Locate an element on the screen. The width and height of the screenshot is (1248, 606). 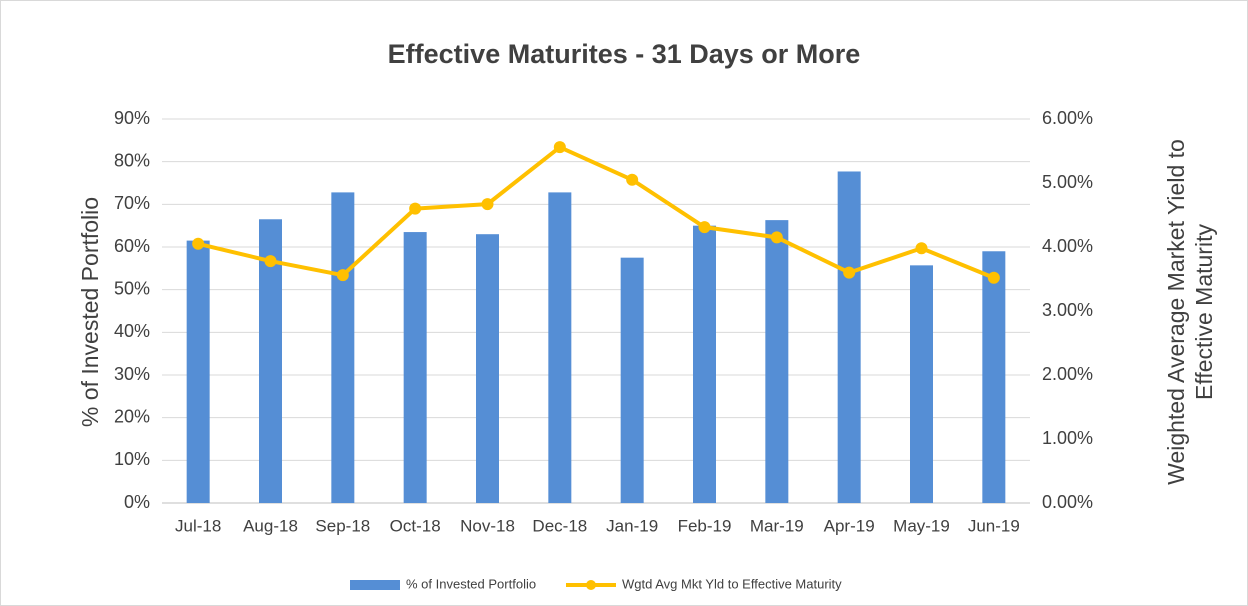
legend-label: % of Invested Portfolio is located at coordinates (471, 583).